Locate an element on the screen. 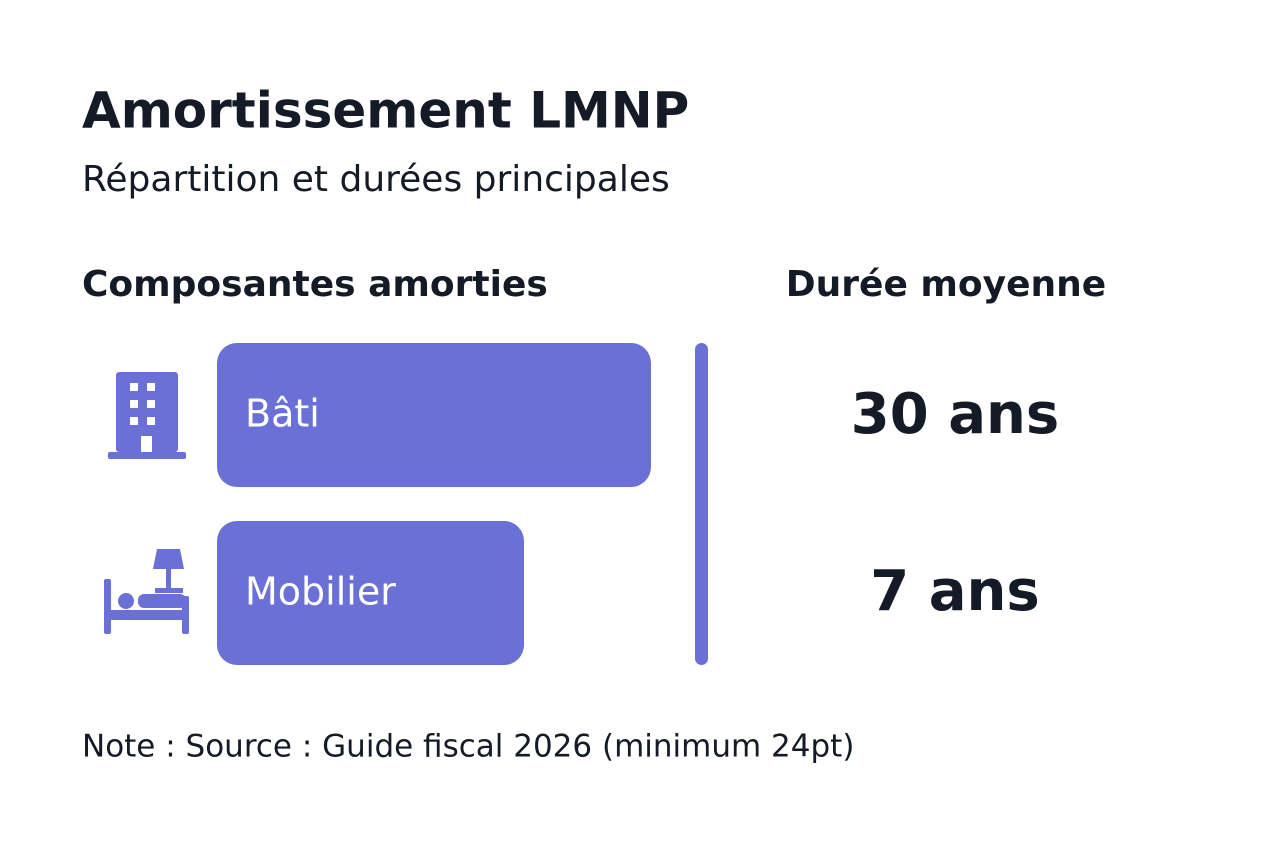 The height and width of the screenshot is (848, 1264). divider is located at coordinates (701, 504).